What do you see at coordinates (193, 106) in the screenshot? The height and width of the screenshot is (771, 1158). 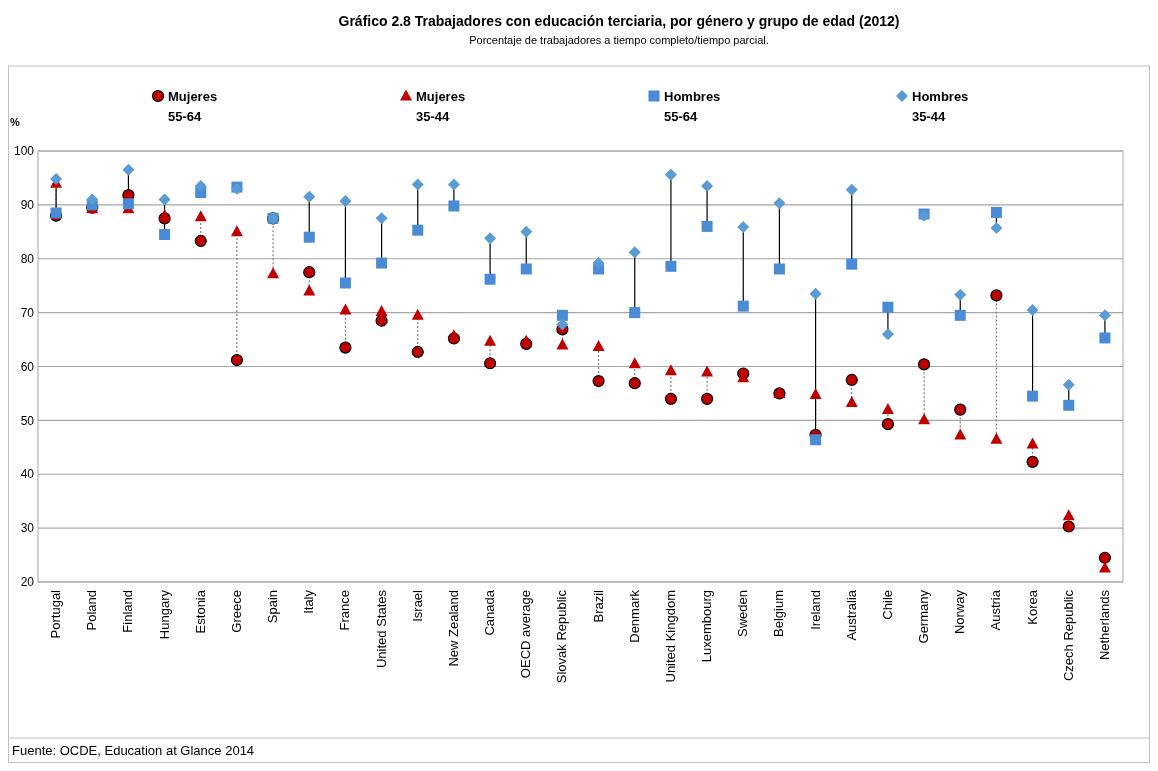 I see `legend-label: Mujeres 55-64` at bounding box center [193, 106].